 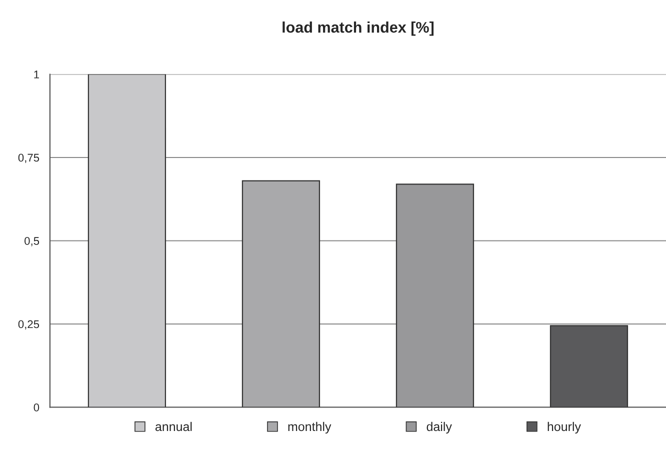 What do you see at coordinates (36, 74) in the screenshot?
I see `y-tick-label: 1` at bounding box center [36, 74].